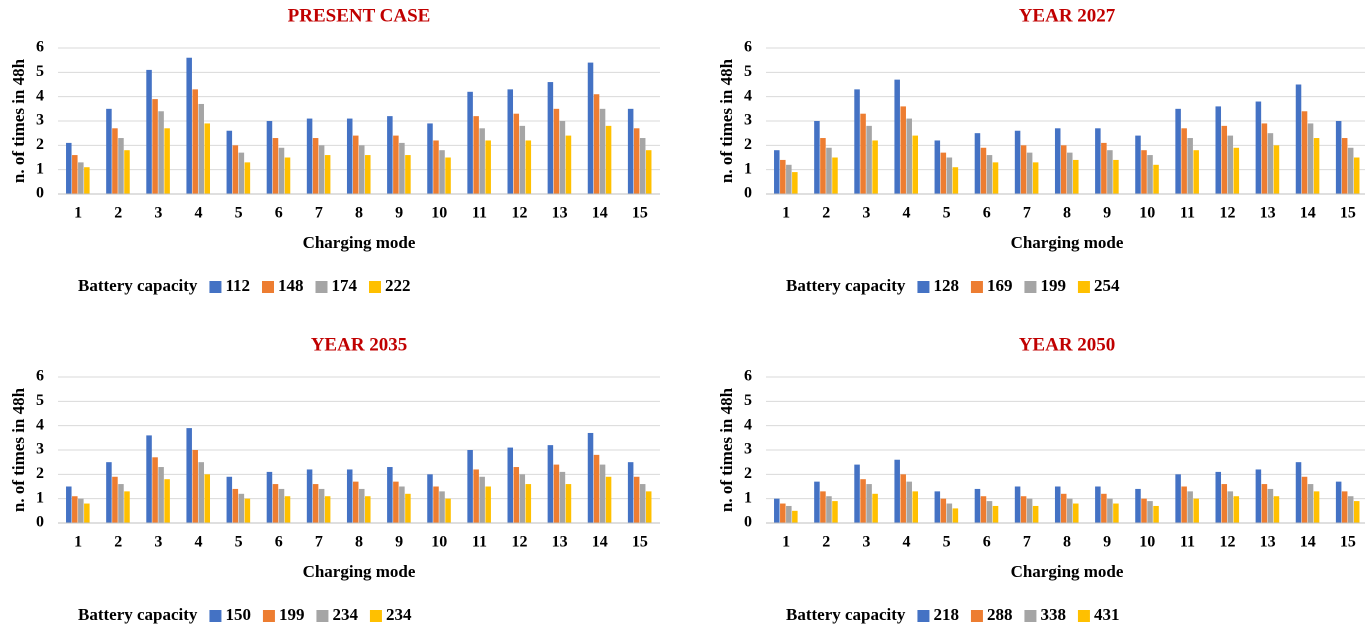  I want to click on legend-label: 234, so click(345, 614).